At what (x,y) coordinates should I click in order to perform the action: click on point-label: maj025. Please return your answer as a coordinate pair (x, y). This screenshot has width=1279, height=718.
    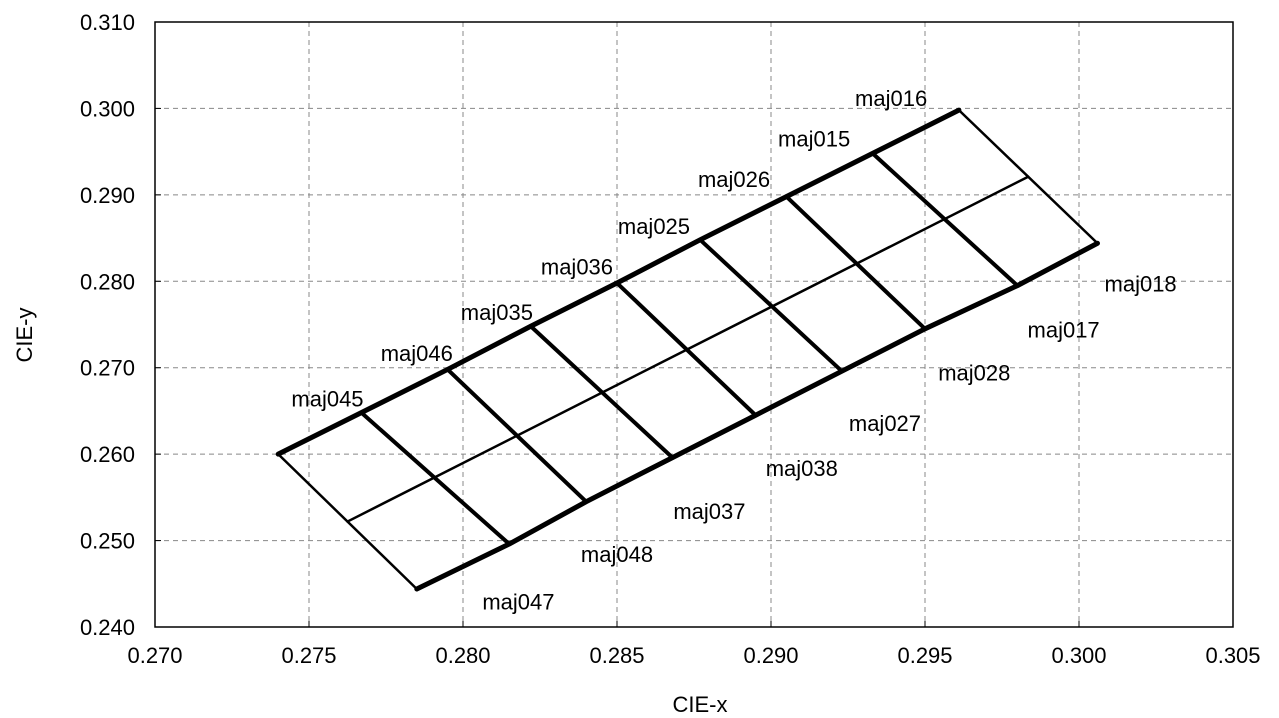
    Looking at the image, I should click on (654, 226).